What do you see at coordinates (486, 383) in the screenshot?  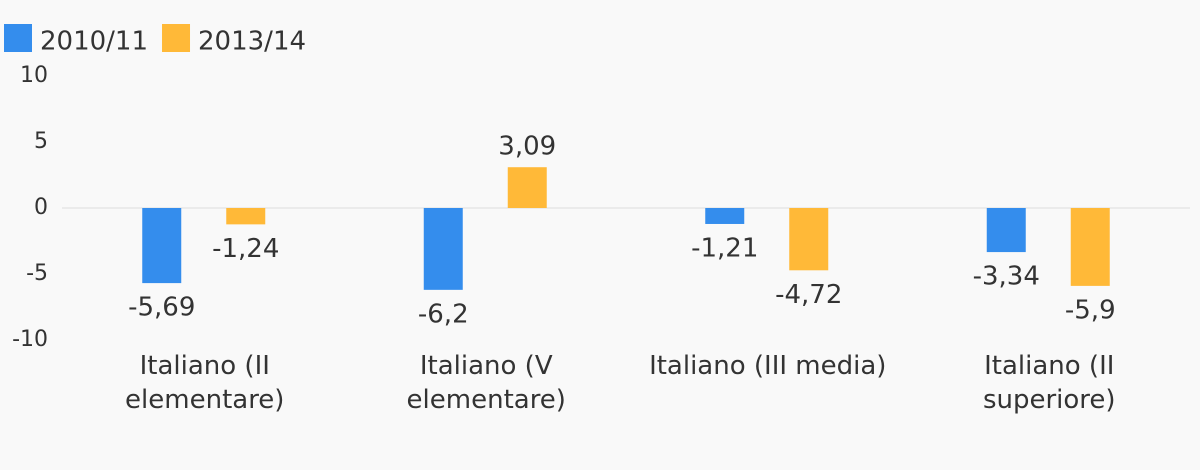 I see `x-tick-label: Italiano (V elementare)` at bounding box center [486, 383].